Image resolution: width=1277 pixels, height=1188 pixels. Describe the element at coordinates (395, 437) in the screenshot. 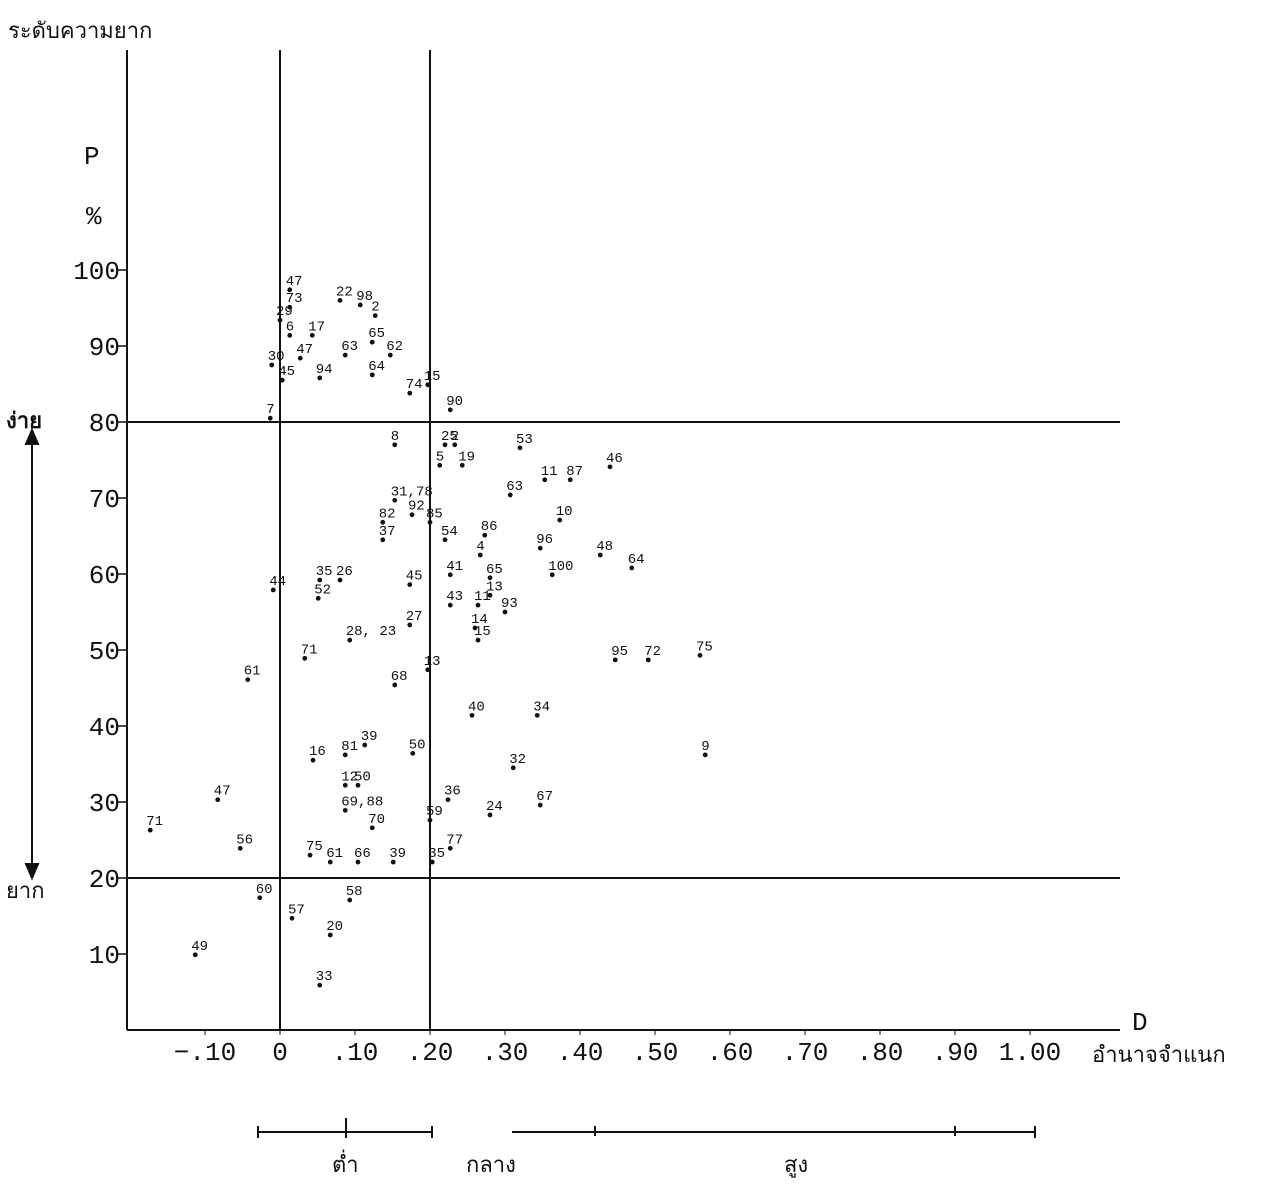

I see `point-label: 8` at that location.